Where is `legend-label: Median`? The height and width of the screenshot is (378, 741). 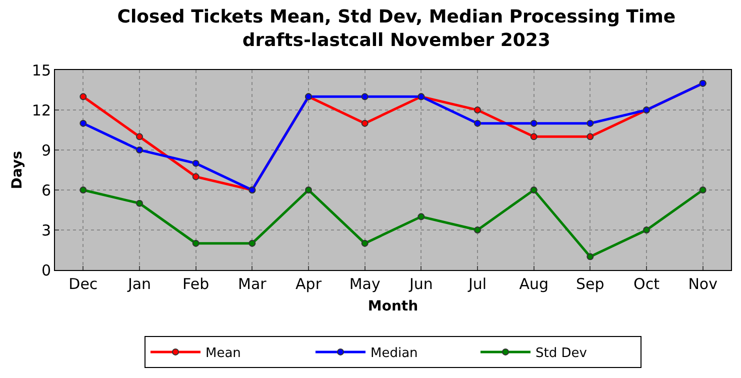
legend-label: Median is located at coordinates (394, 354).